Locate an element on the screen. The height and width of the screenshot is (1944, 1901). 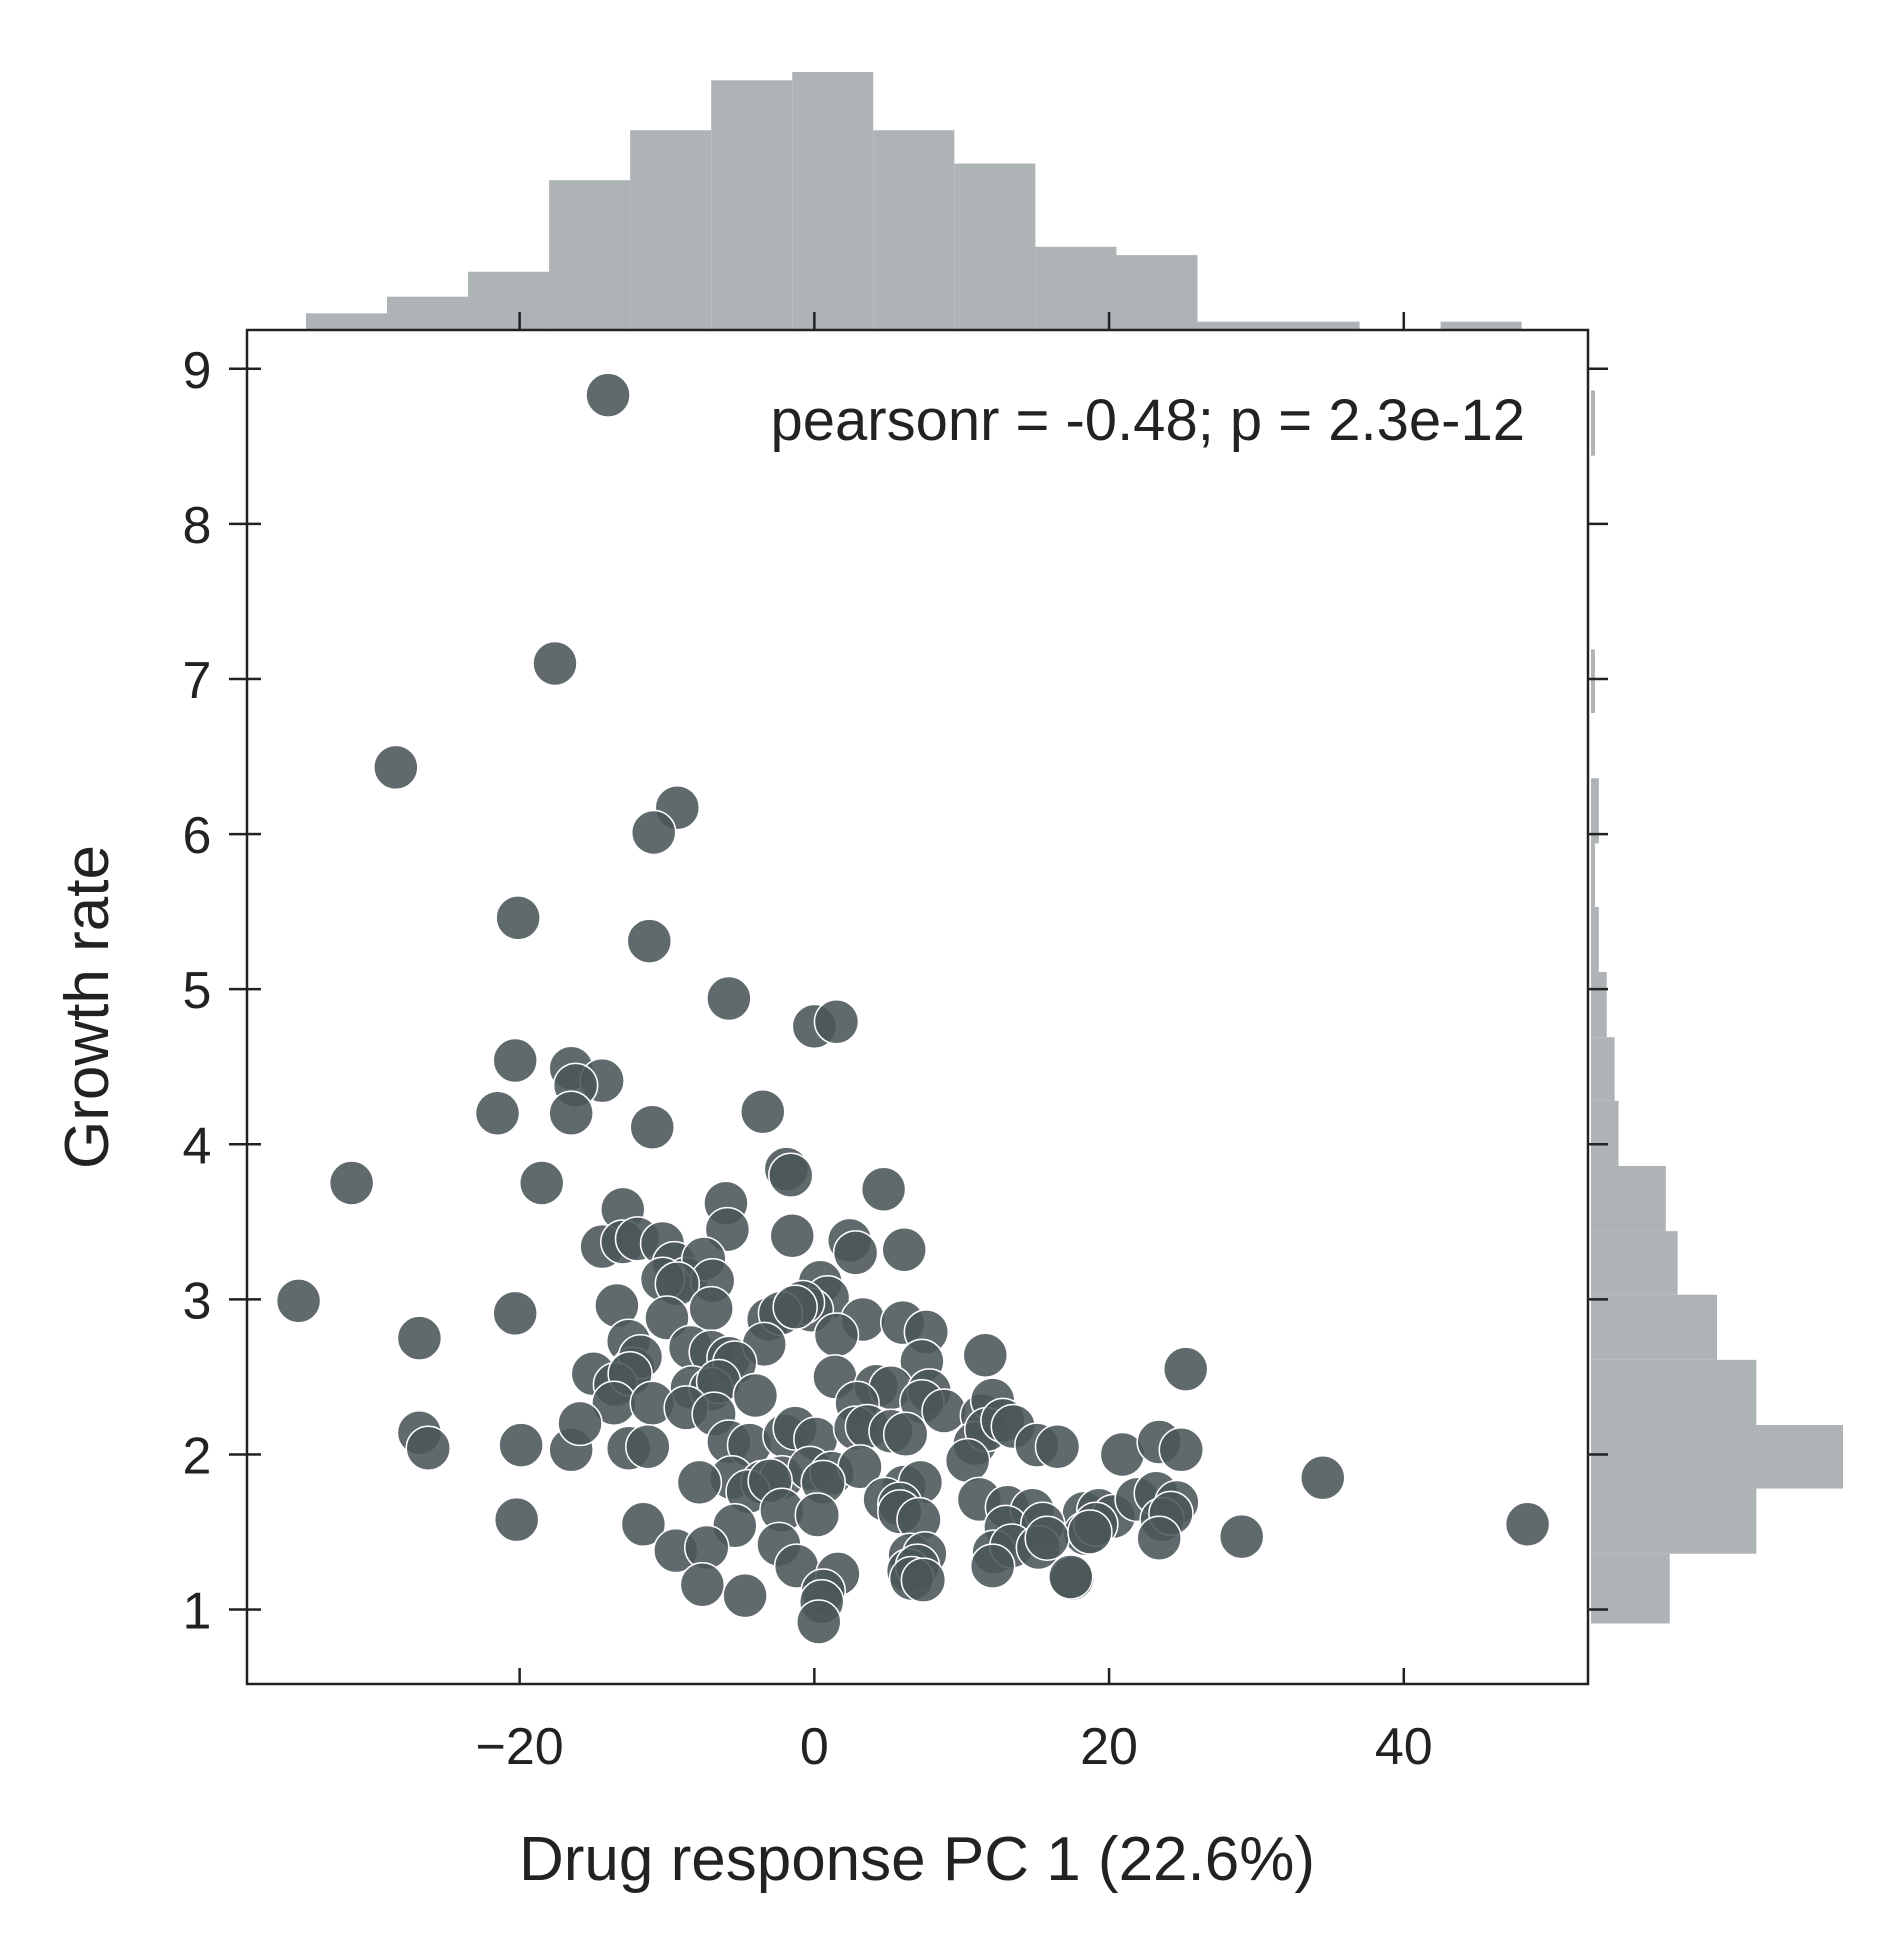
x-axis-label: Drug response PC 1 (22.6%) is located at coordinates (917, 1859).